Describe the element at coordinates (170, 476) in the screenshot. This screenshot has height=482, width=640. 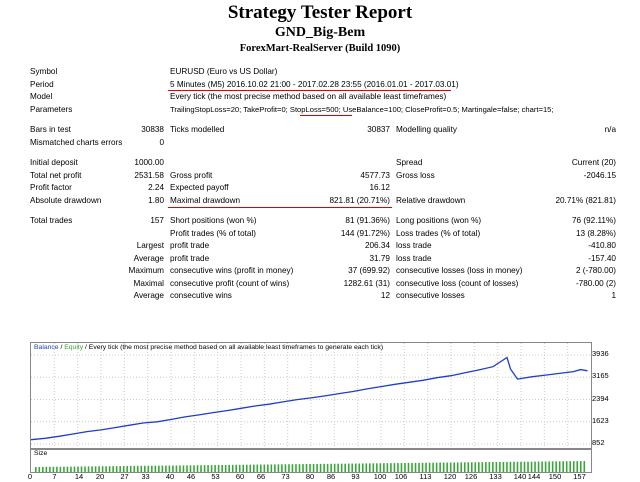
I see `x-tick-label: 40` at that location.